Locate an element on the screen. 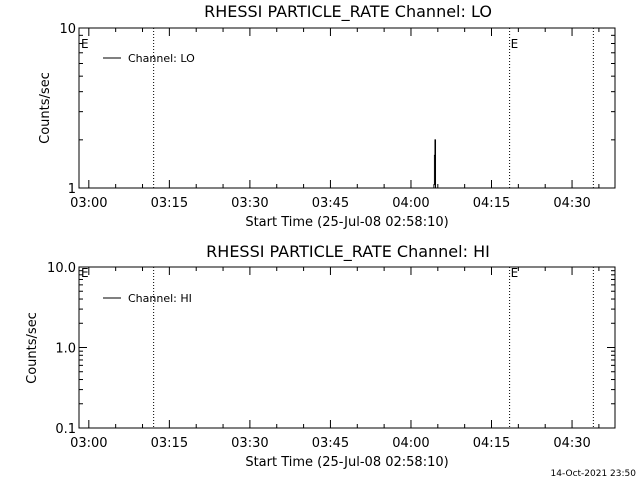  y-tick-label: 1.0 is located at coordinates (65, 349).